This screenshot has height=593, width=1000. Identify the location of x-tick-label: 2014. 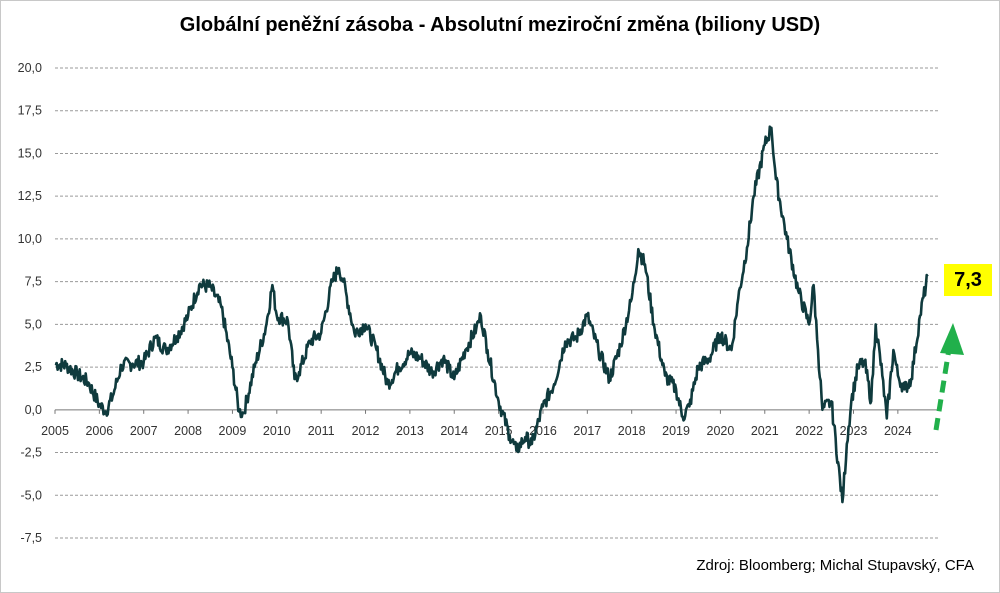
(454, 431).